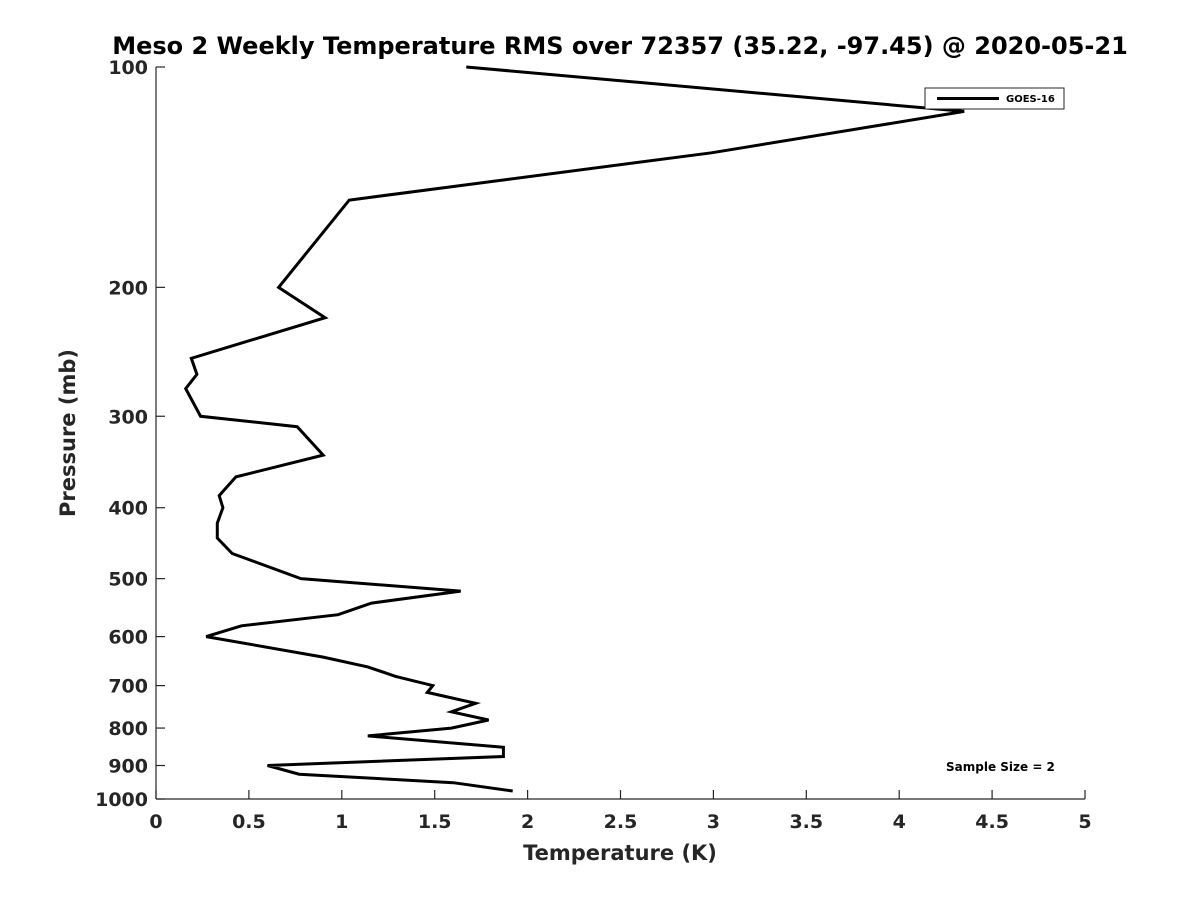 The width and height of the screenshot is (1200, 900). What do you see at coordinates (435, 822) in the screenshot?
I see `x-tick-label: 1.5` at bounding box center [435, 822].